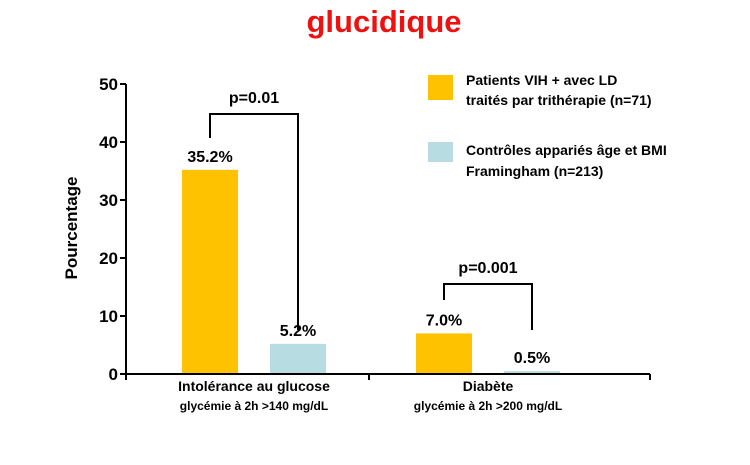 The width and height of the screenshot is (750, 465). Describe the element at coordinates (108, 84) in the screenshot. I see `y-tick-label: 50` at that location.